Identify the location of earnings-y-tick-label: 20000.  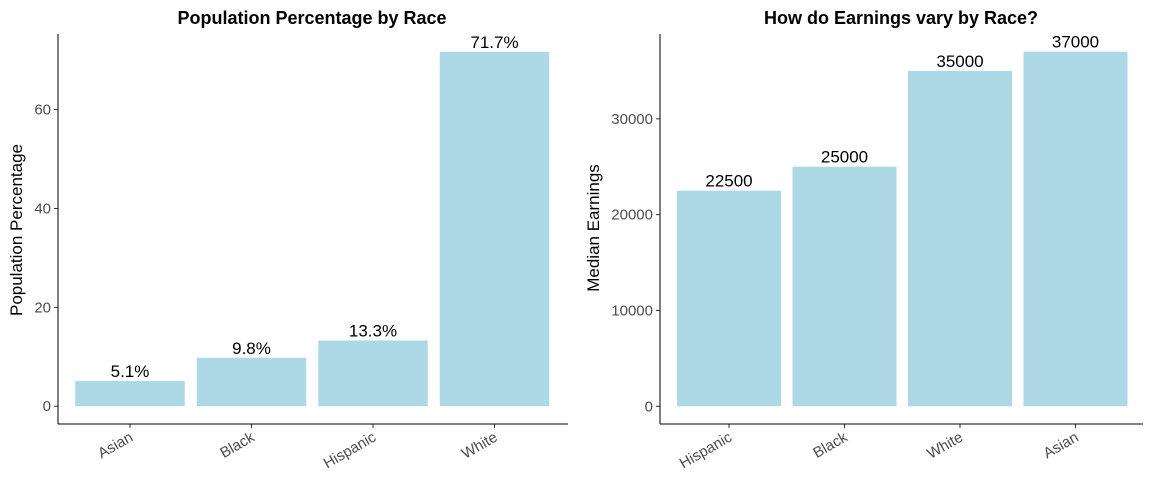
(632, 215).